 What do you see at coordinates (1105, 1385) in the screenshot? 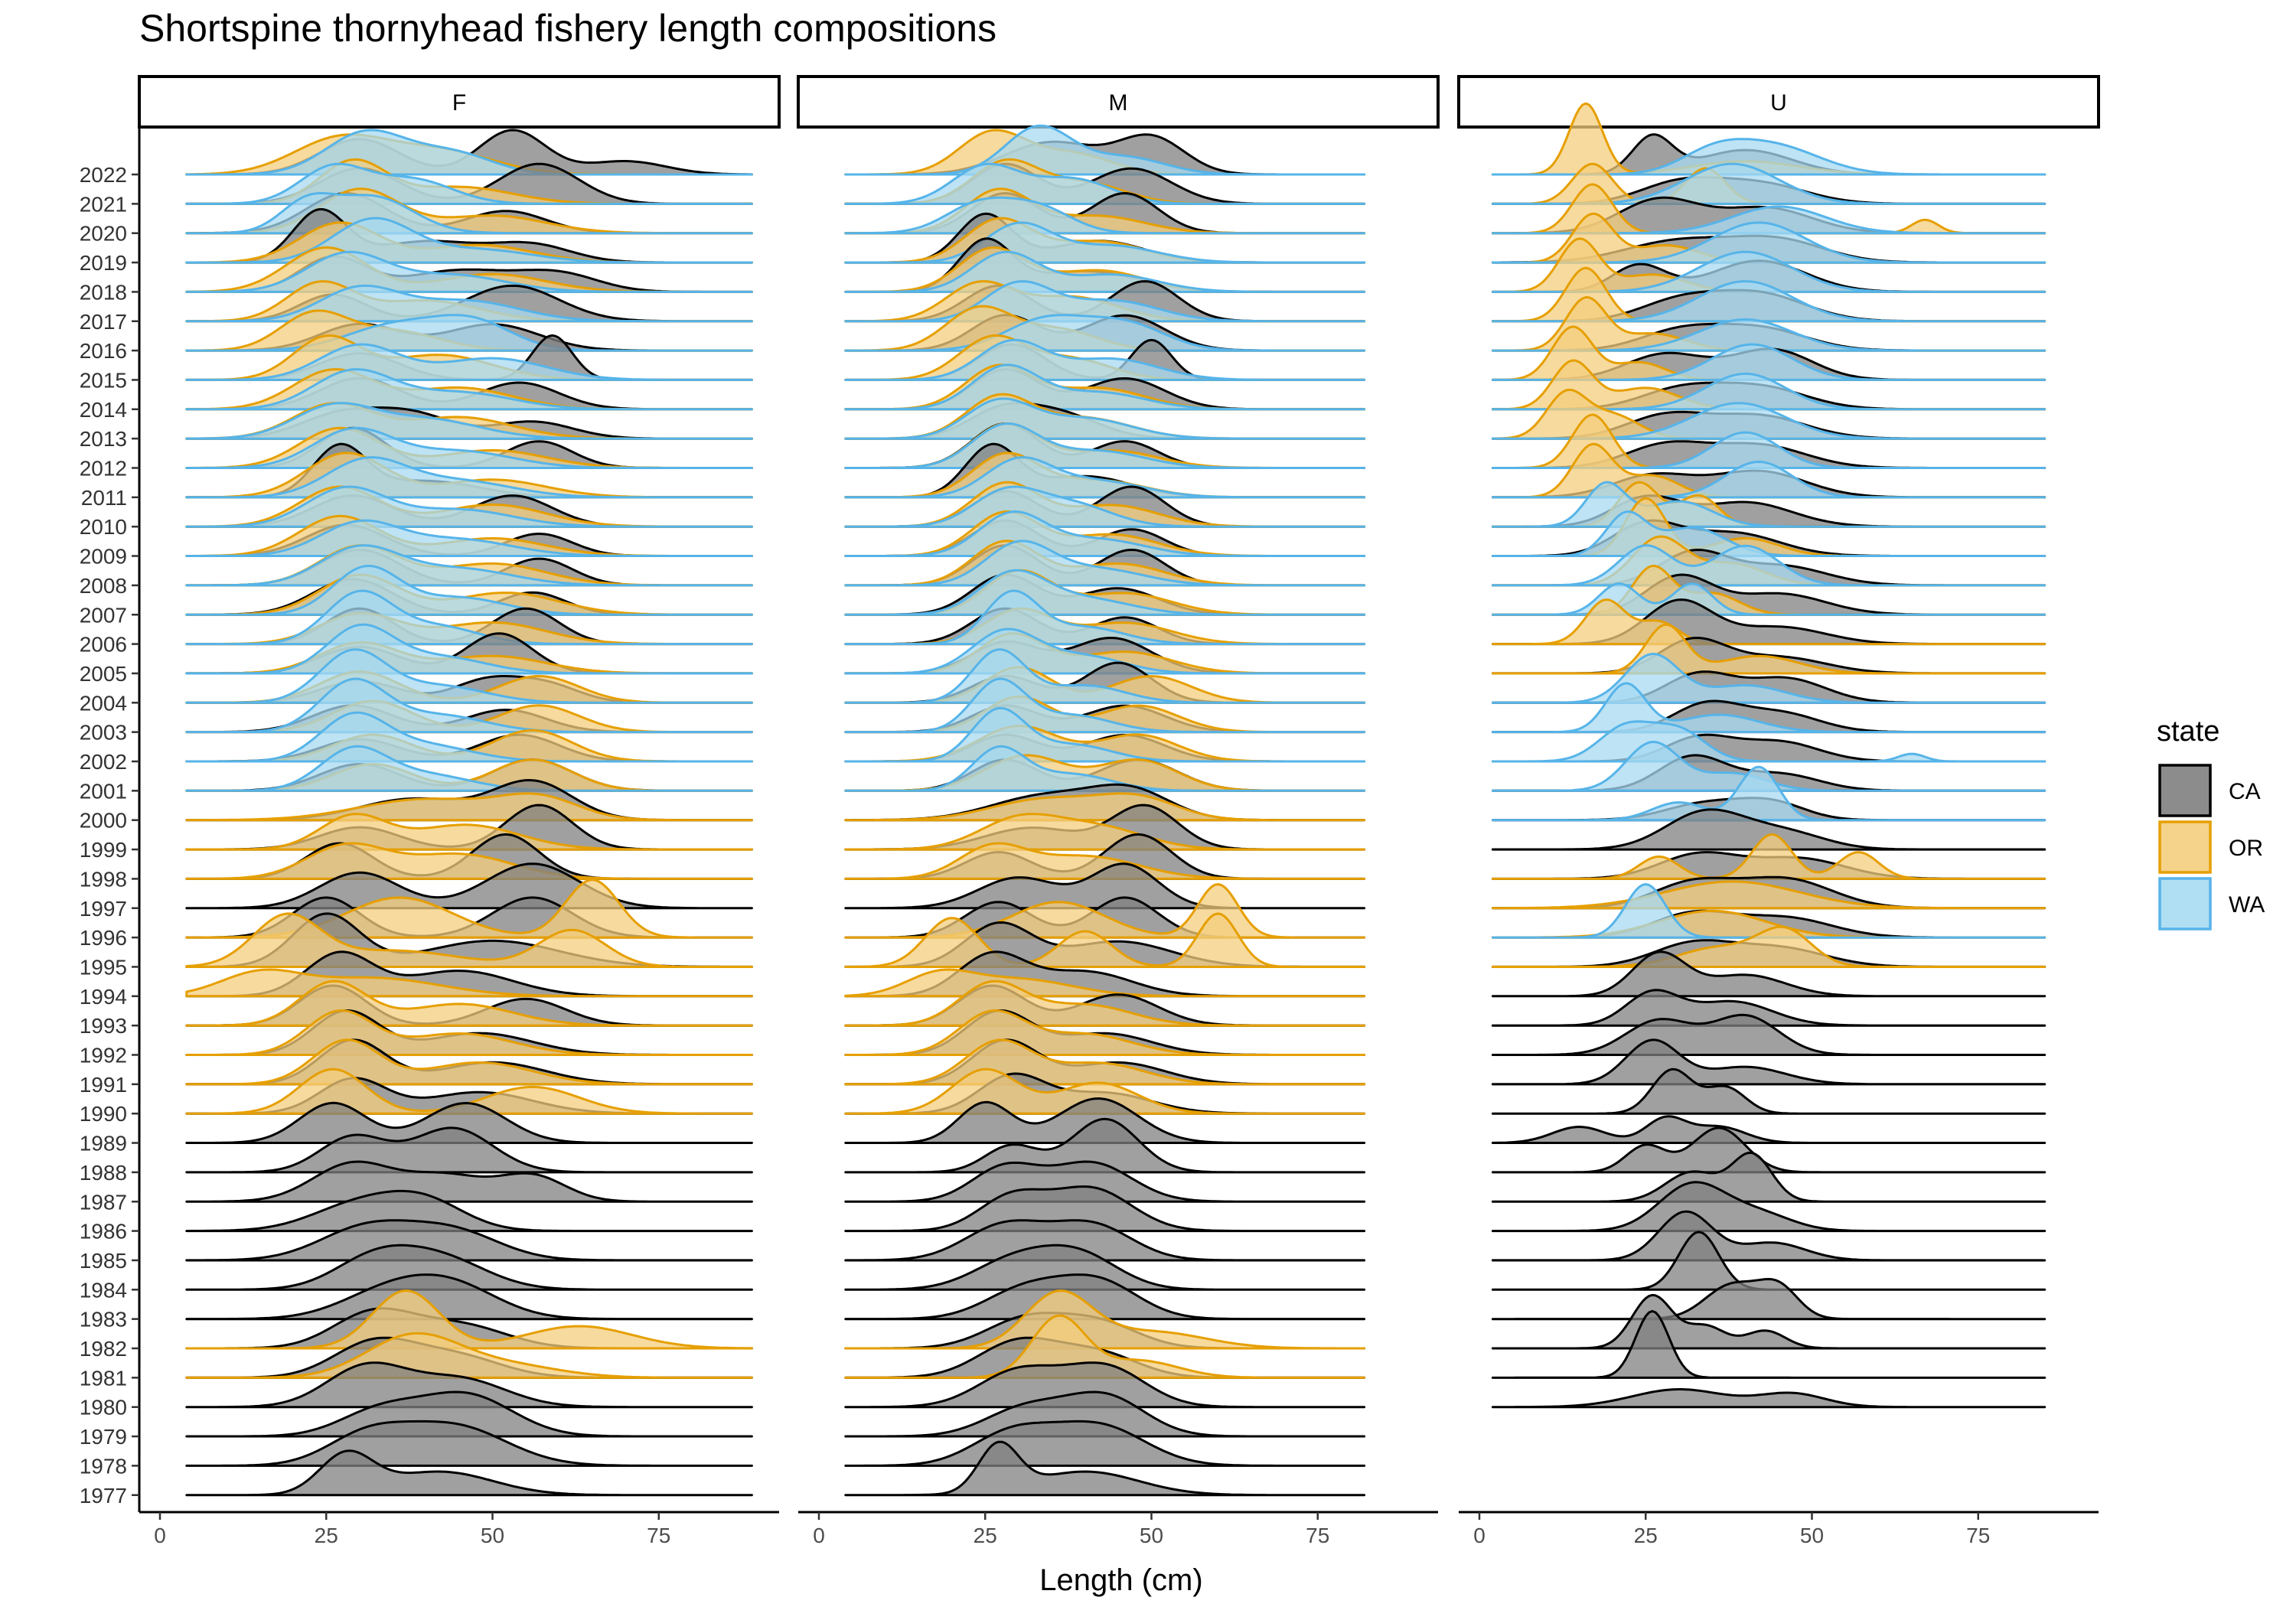
I see `ridge-M-1980` at bounding box center [1105, 1385].